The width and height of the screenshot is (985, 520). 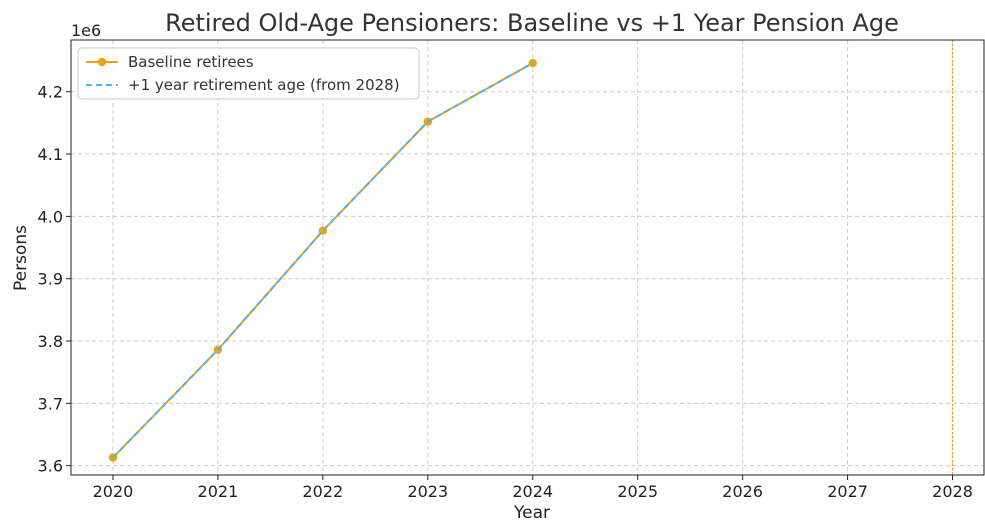 What do you see at coordinates (113, 491) in the screenshot?
I see `x-tick-label: 2020` at bounding box center [113, 491].